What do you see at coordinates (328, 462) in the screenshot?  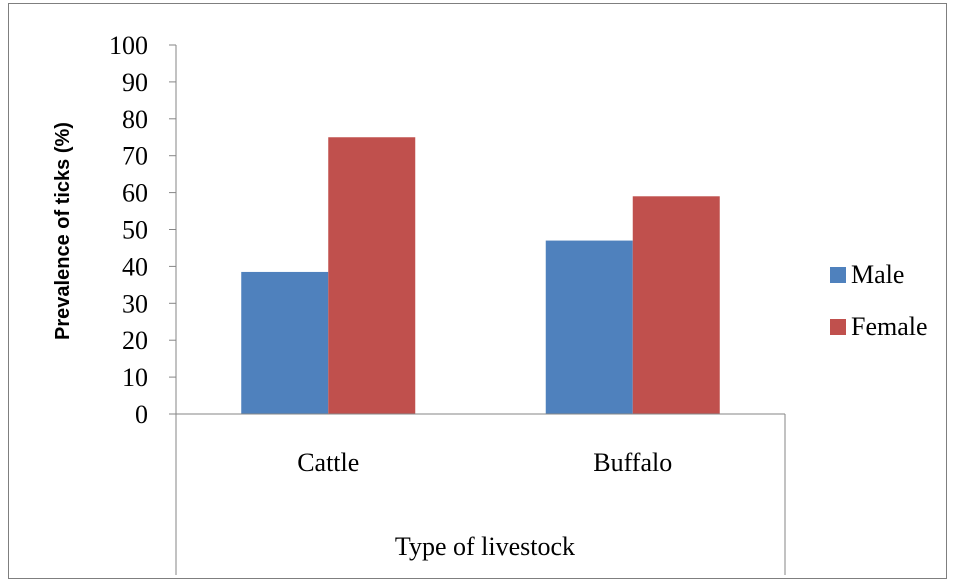 I see `x-tick-label: Cattle` at bounding box center [328, 462].